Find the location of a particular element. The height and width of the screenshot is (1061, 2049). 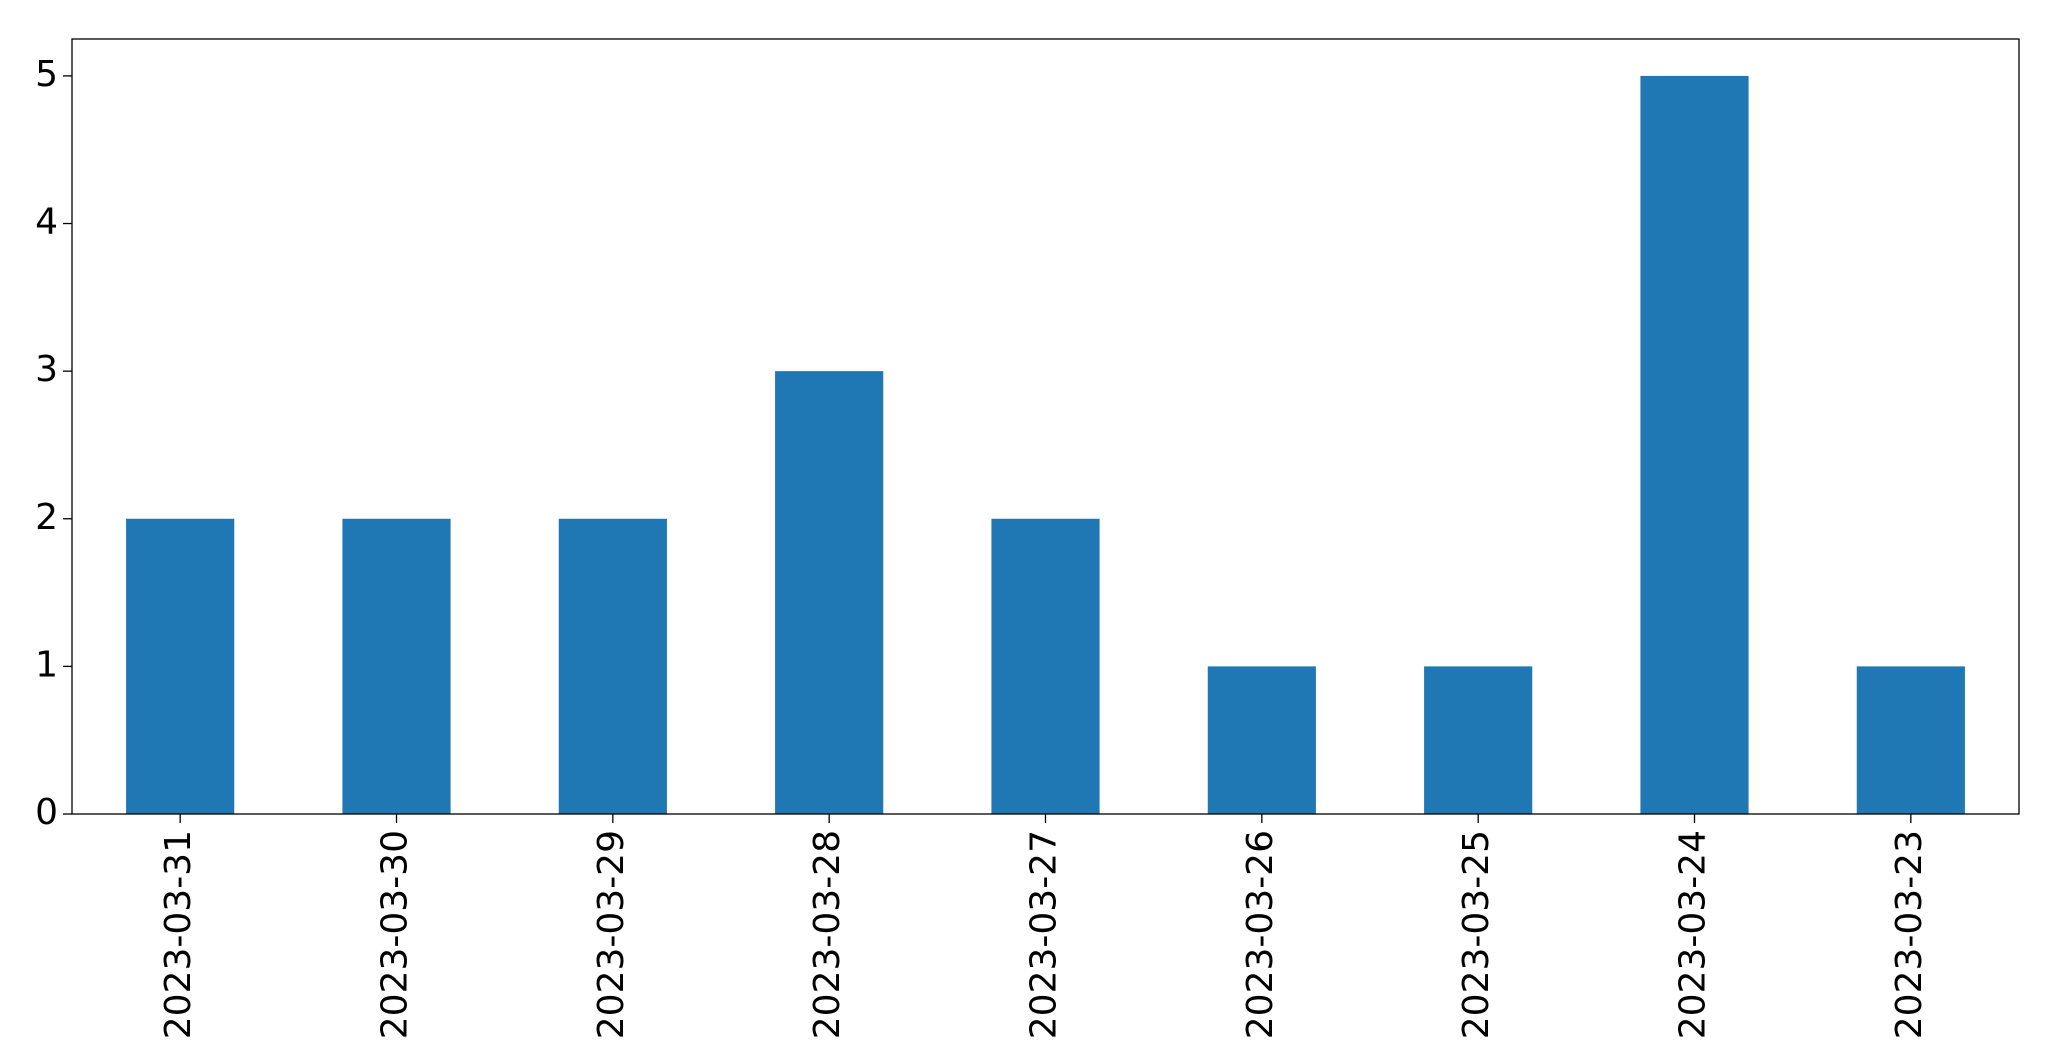

y-tick-label: 3 is located at coordinates (46, 369).